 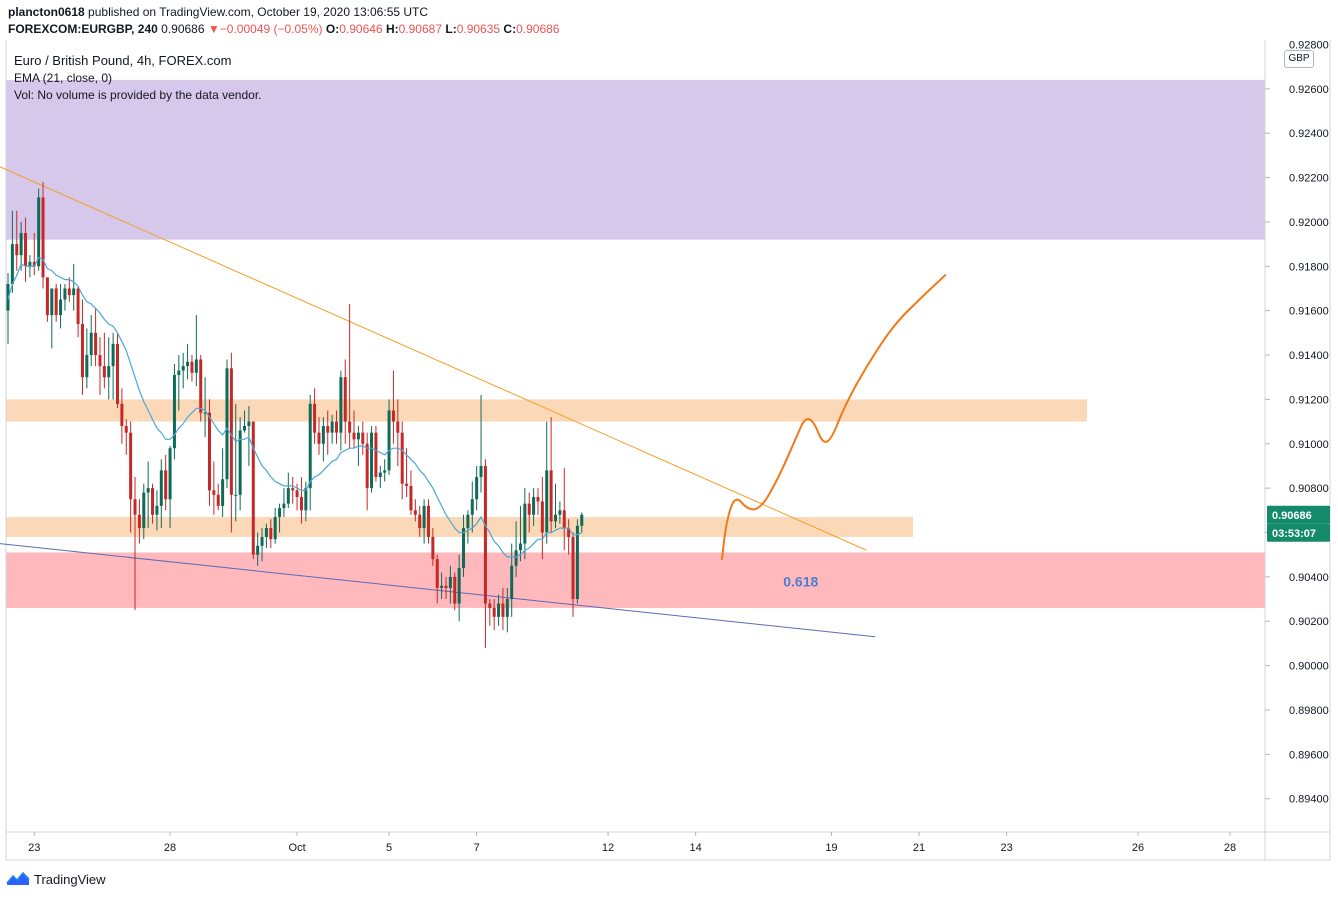 I want to click on time-tick-label: 7, so click(x=477, y=848).